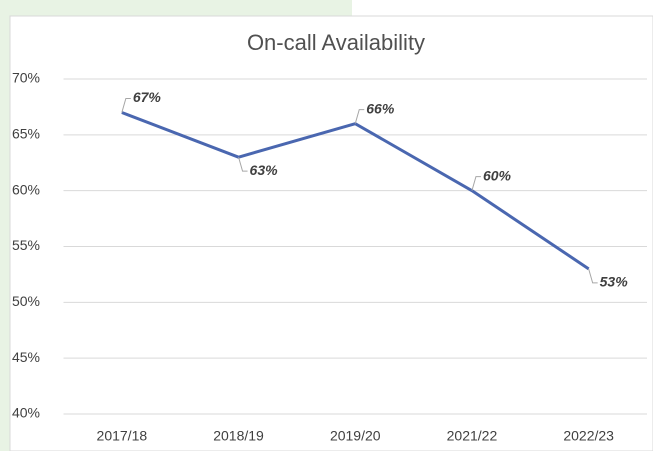 The width and height of the screenshot is (653, 451). What do you see at coordinates (614, 282) in the screenshot?
I see `data-label: 53%` at bounding box center [614, 282].